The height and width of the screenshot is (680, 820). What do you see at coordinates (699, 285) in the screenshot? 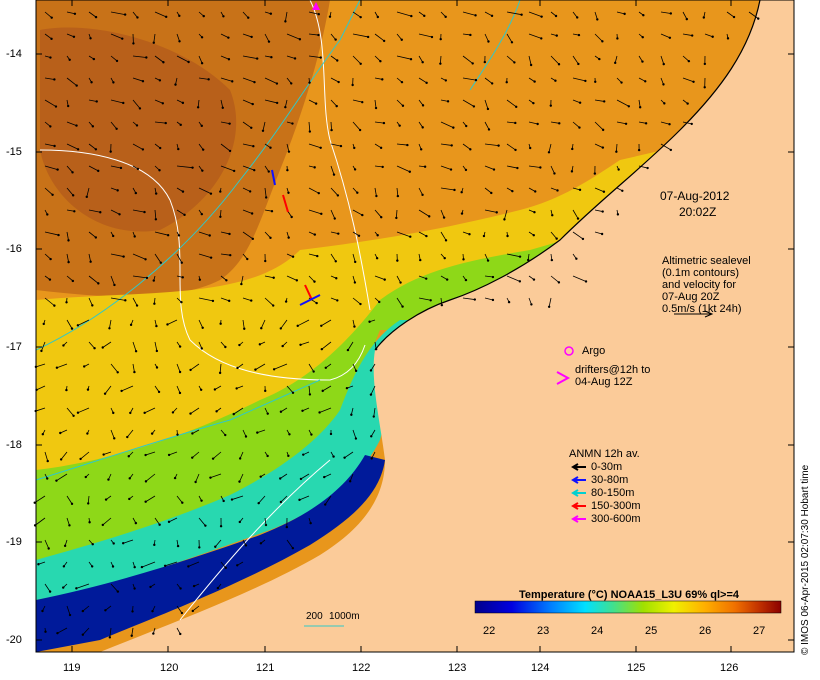
I see `altimetry-line: and velocity for` at bounding box center [699, 285].